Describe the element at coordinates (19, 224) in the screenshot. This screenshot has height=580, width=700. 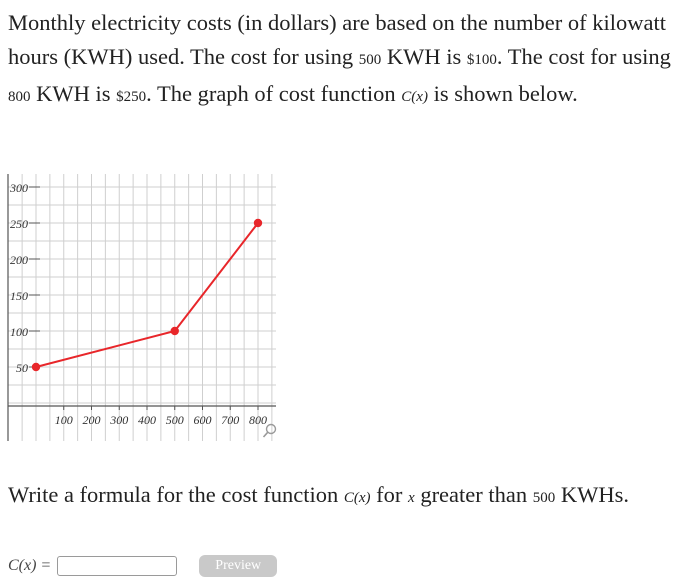
I see `y-tick-label: 250` at that location.